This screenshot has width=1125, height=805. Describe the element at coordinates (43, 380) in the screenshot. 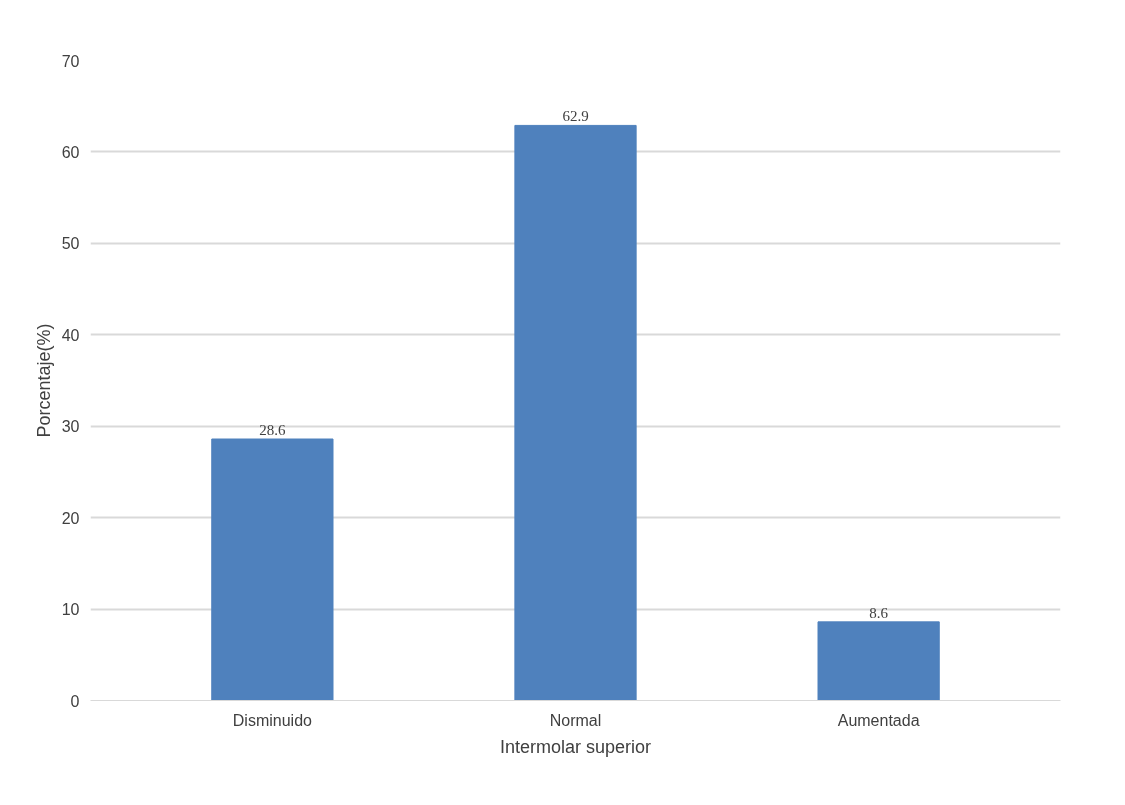

I see `y-axis-title: Porcentaje(%)` at that location.